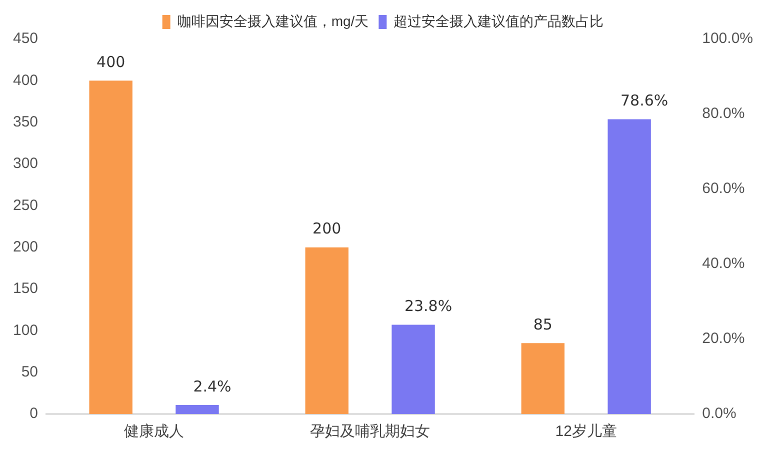  I want to click on y-tick-label: 150, so click(25, 289).